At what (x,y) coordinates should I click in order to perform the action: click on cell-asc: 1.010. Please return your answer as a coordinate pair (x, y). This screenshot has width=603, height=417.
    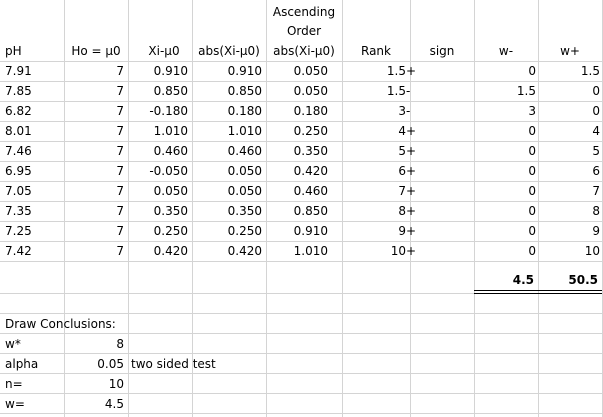
    Looking at the image, I should click on (310, 251).